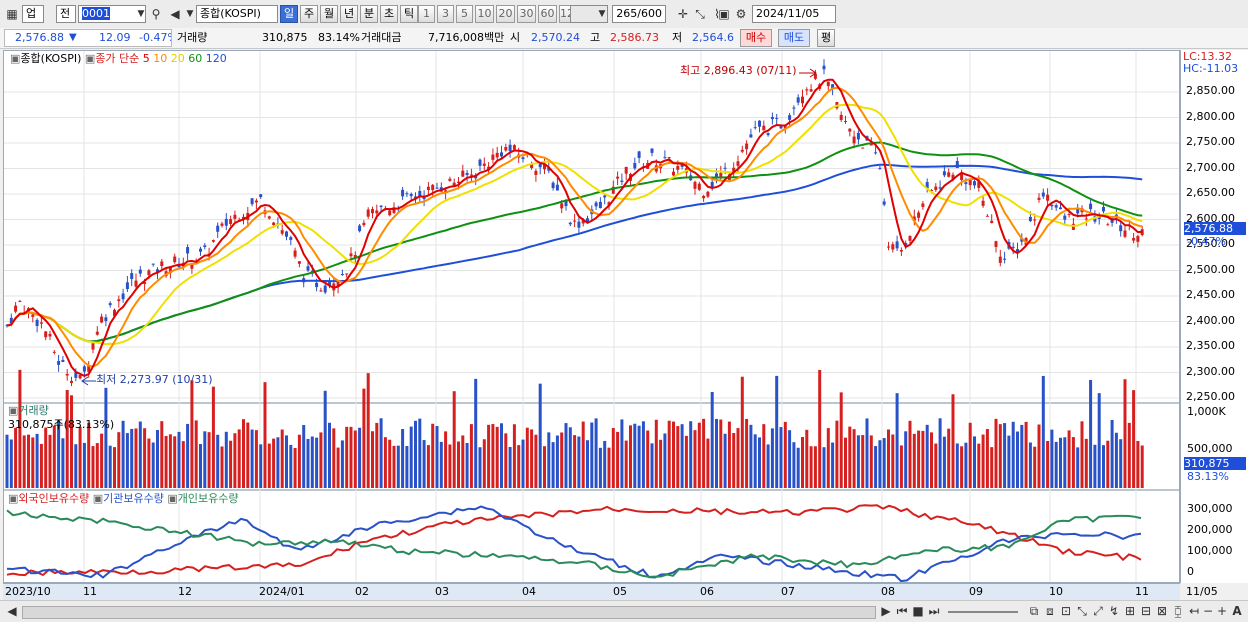 The image size is (1248, 622). I want to click on forward-icon: ⏭, so click(934, 611).